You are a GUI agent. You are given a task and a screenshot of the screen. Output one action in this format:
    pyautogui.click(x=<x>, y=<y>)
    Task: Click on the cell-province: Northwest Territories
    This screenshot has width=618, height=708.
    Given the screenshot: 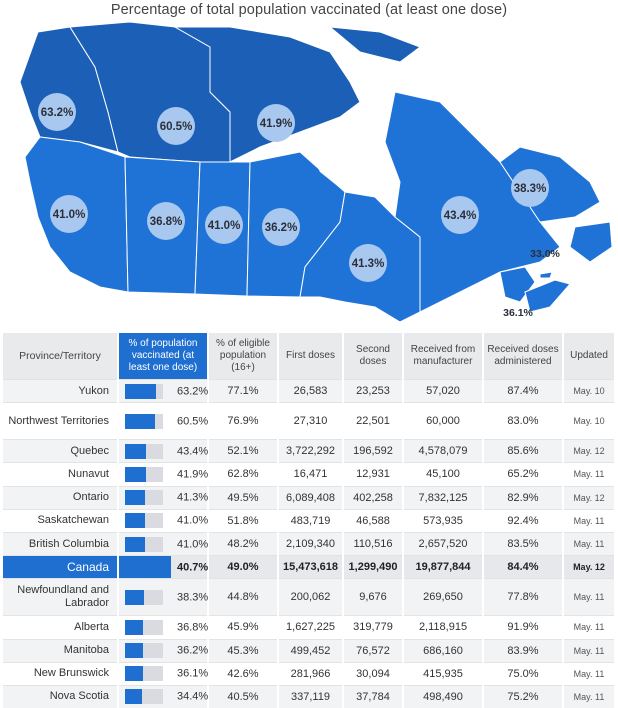 What is the action you would take?
    pyautogui.click(x=60, y=421)
    